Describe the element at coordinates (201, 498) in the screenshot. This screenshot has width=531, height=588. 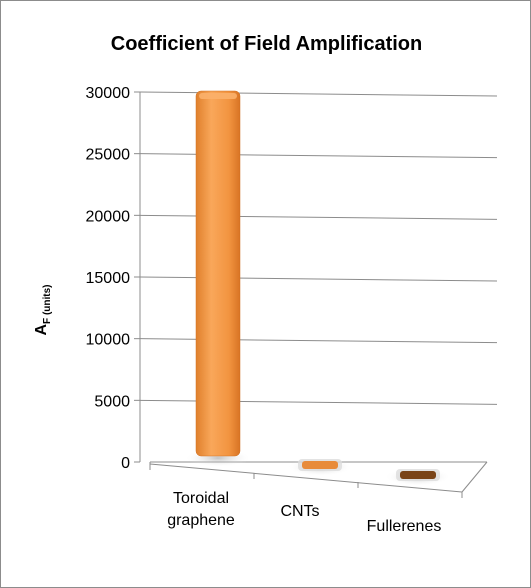
I see `category-label-line: Toroidal` at that location.